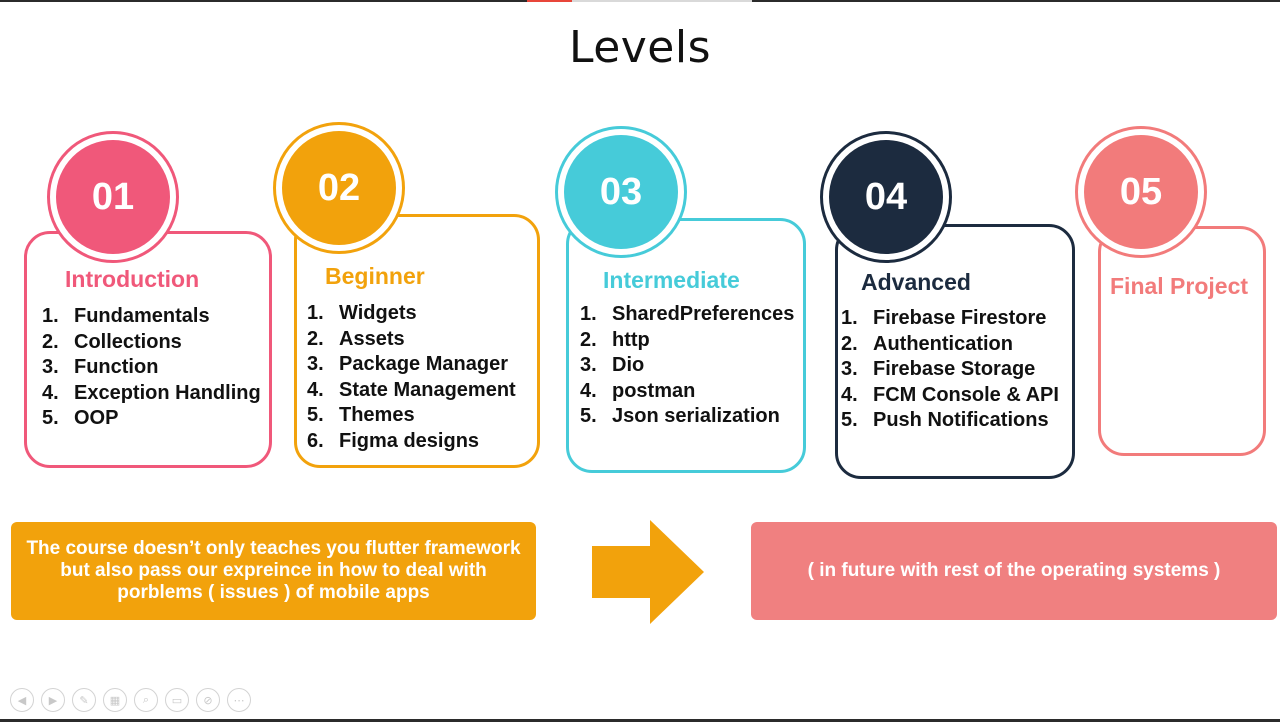  Describe the element at coordinates (356, 338) in the screenshot. I see `list-item: 2. Assets` at that location.